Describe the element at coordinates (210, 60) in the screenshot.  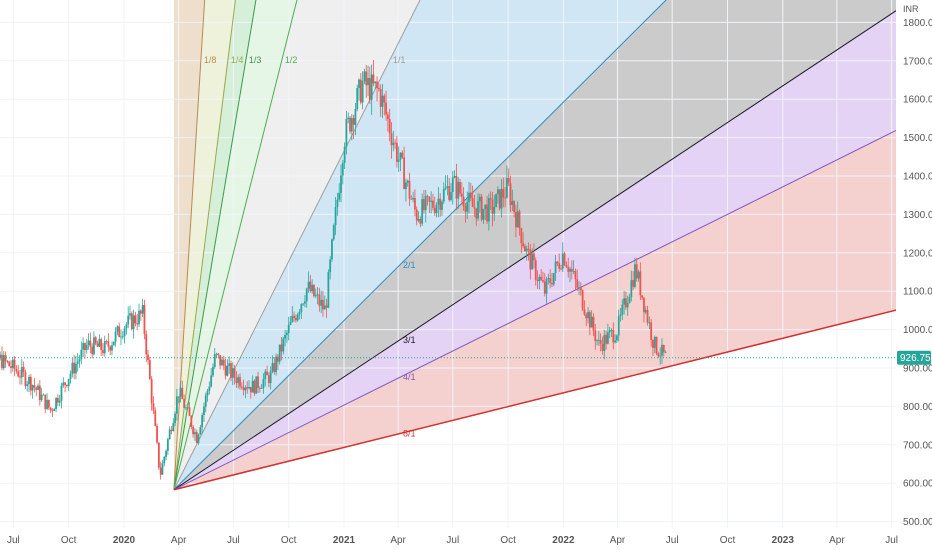
I see `gann-fan-label-1-8: 1/8` at that location.